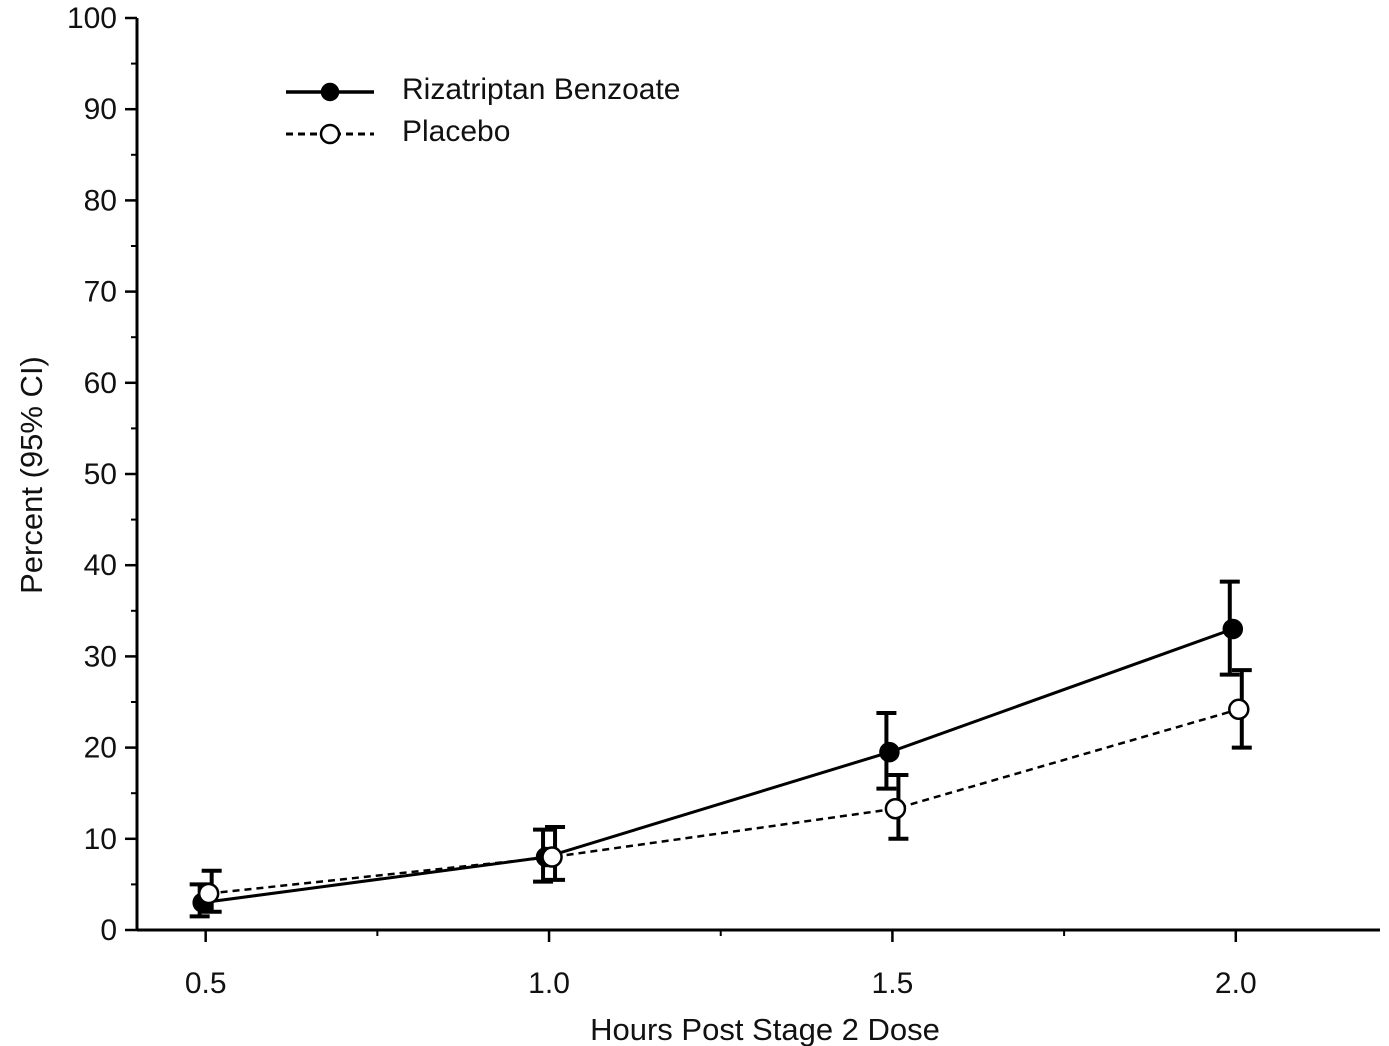  What do you see at coordinates (92, 18) in the screenshot?
I see `y-tick-label: 100` at bounding box center [92, 18].